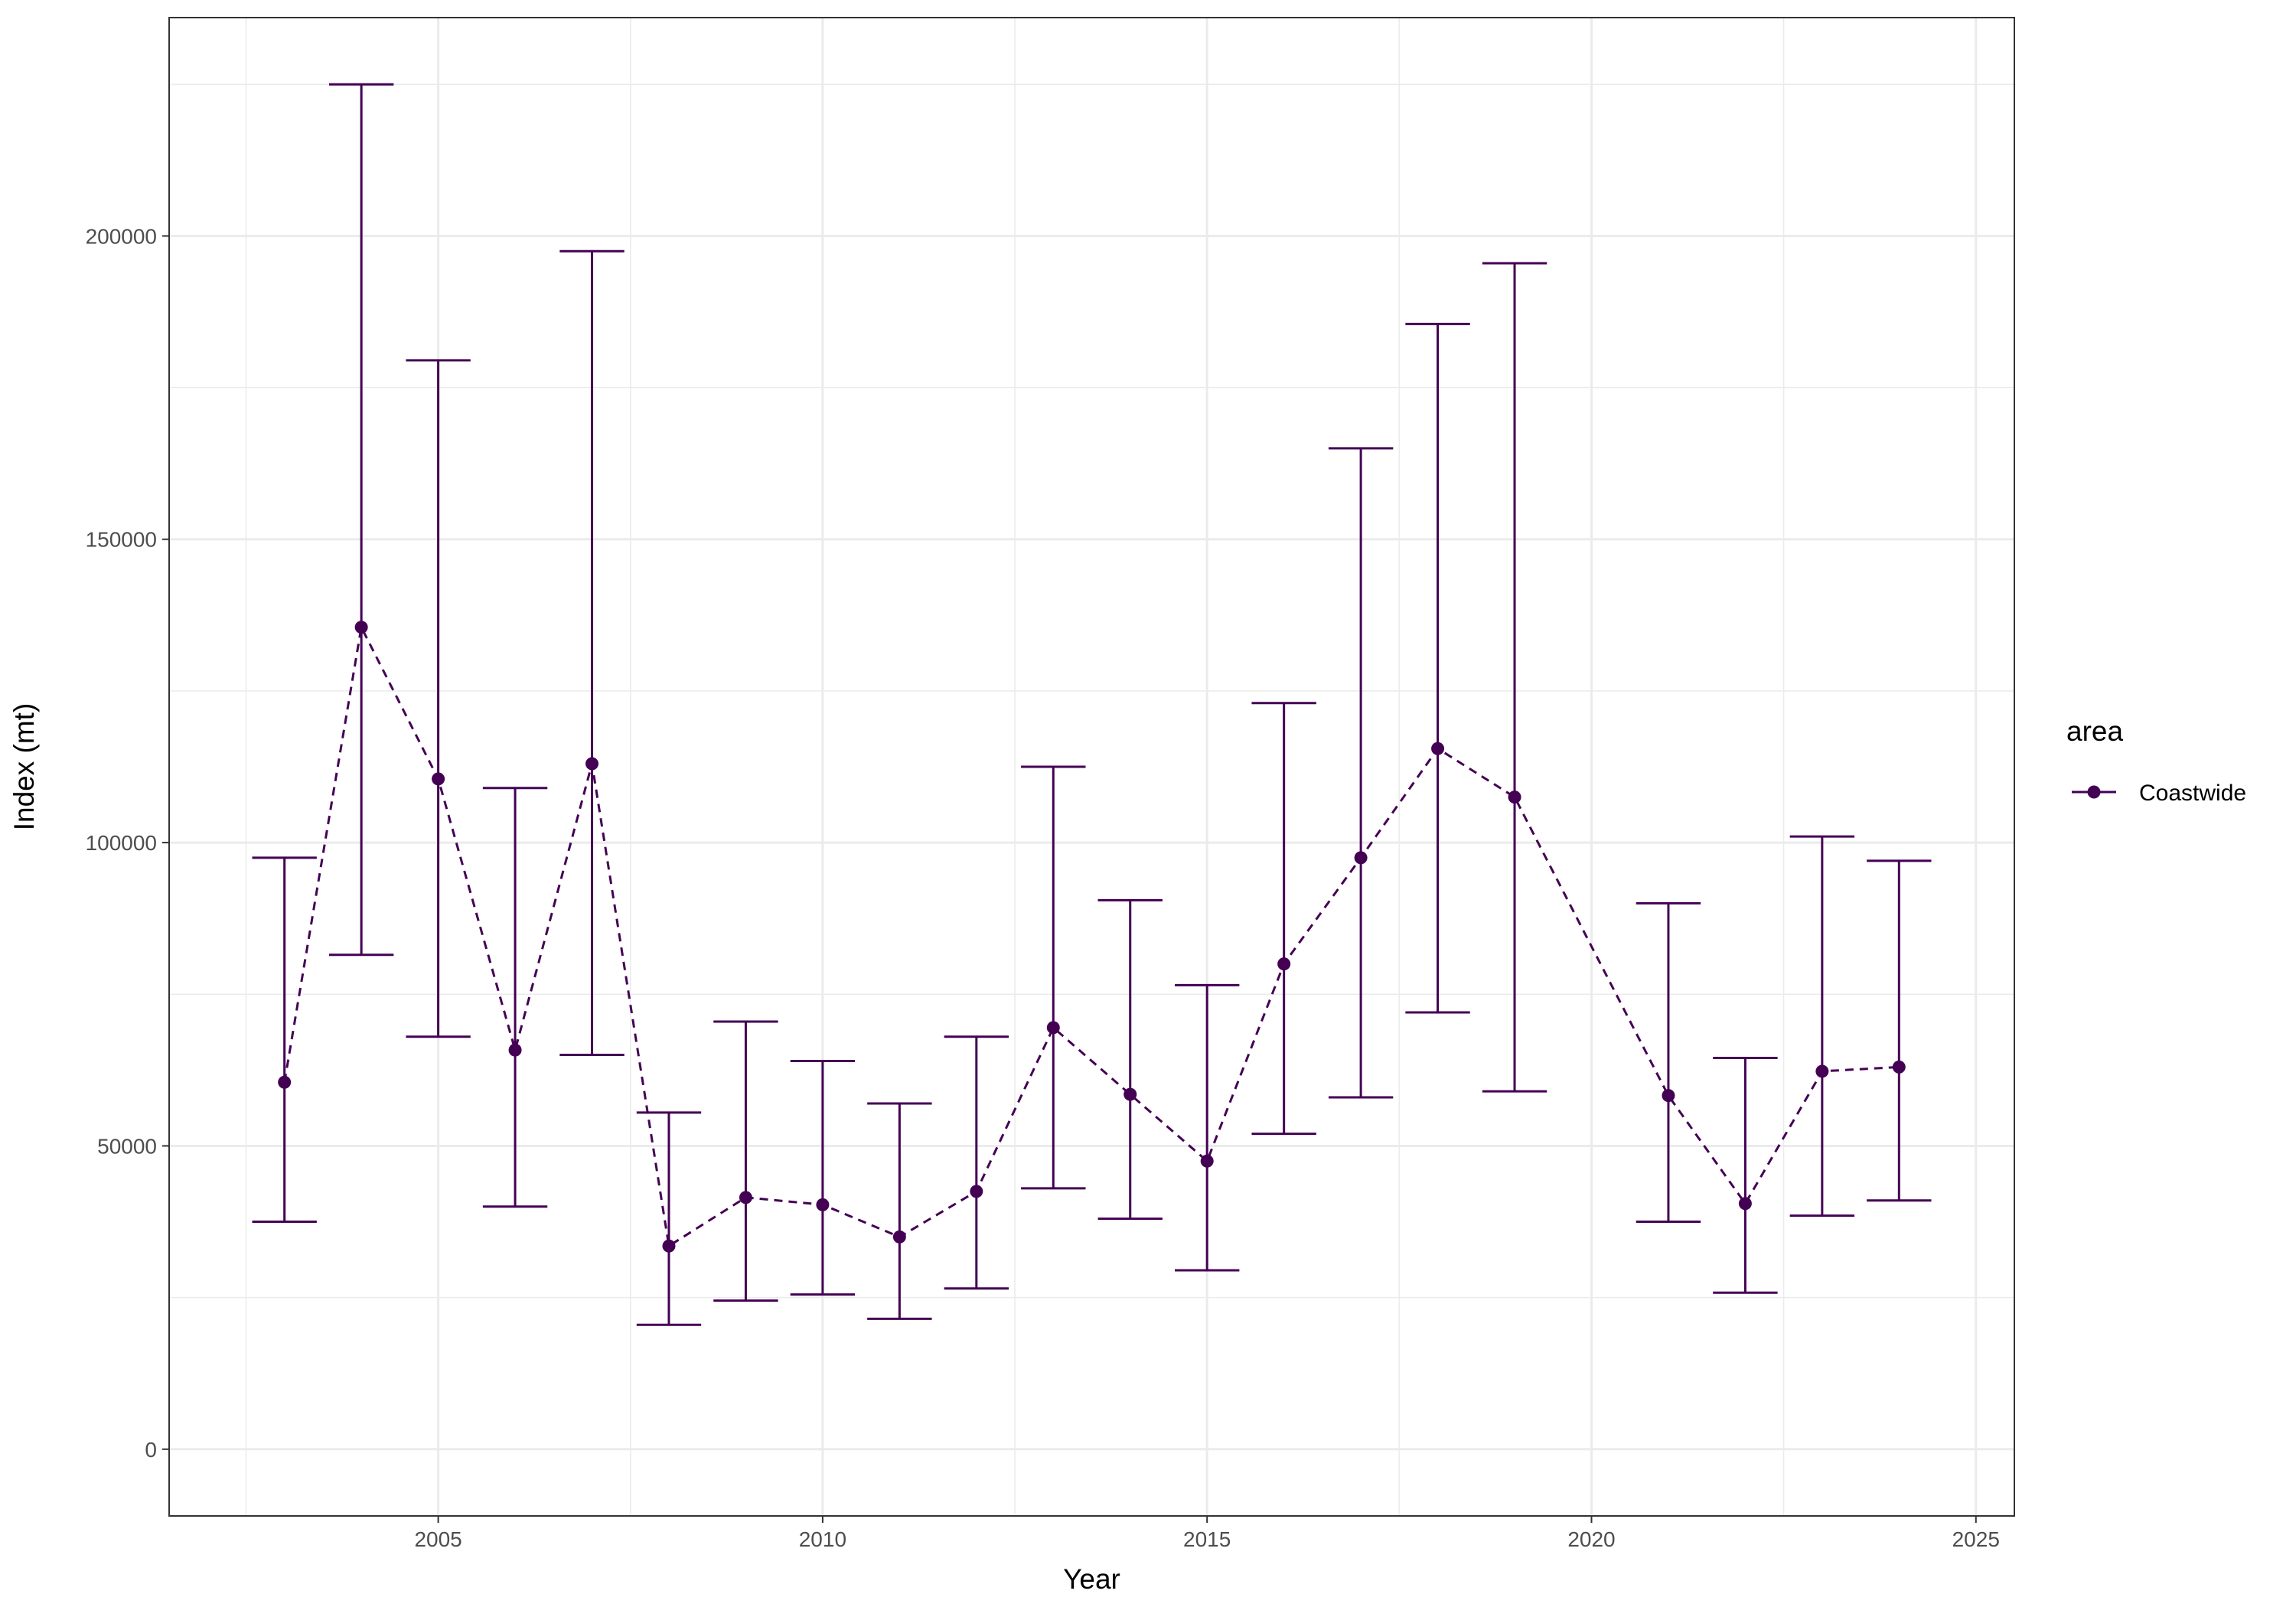  Describe the element at coordinates (976, 1191) in the screenshot. I see `data-point-2012` at that location.